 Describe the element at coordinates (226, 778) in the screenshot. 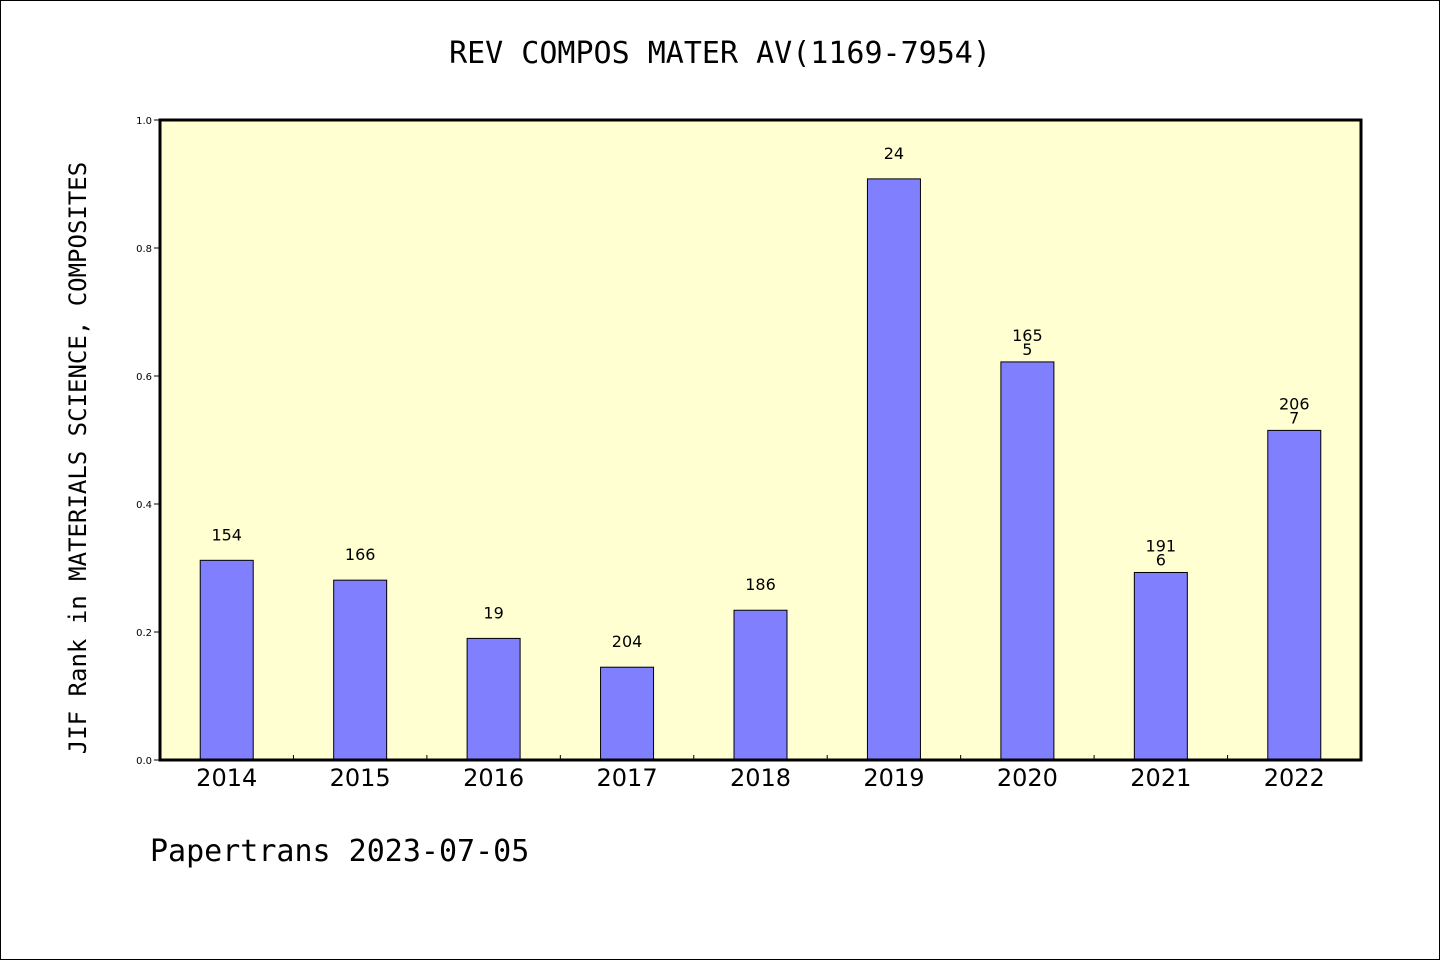

I see `x-tick-label: 2014` at that location.